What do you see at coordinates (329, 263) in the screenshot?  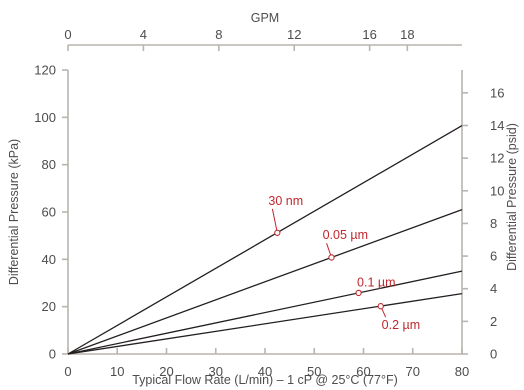 I see `series-markers` at bounding box center [329, 263].